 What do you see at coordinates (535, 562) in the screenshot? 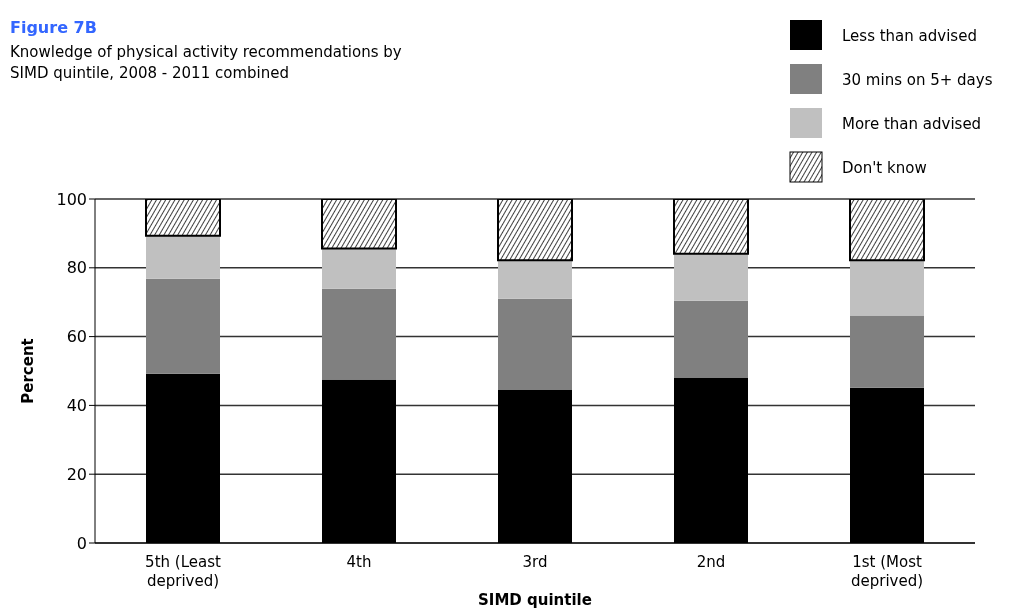
I see `x-tick-label: 3rd` at bounding box center [535, 562].